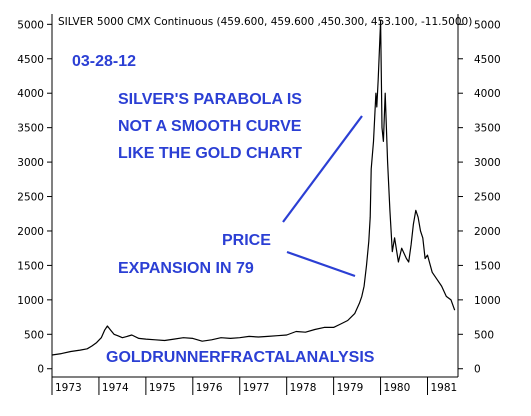  Describe the element at coordinates (487, 163) in the screenshot. I see `y-tick-label-right: 3000` at that location.